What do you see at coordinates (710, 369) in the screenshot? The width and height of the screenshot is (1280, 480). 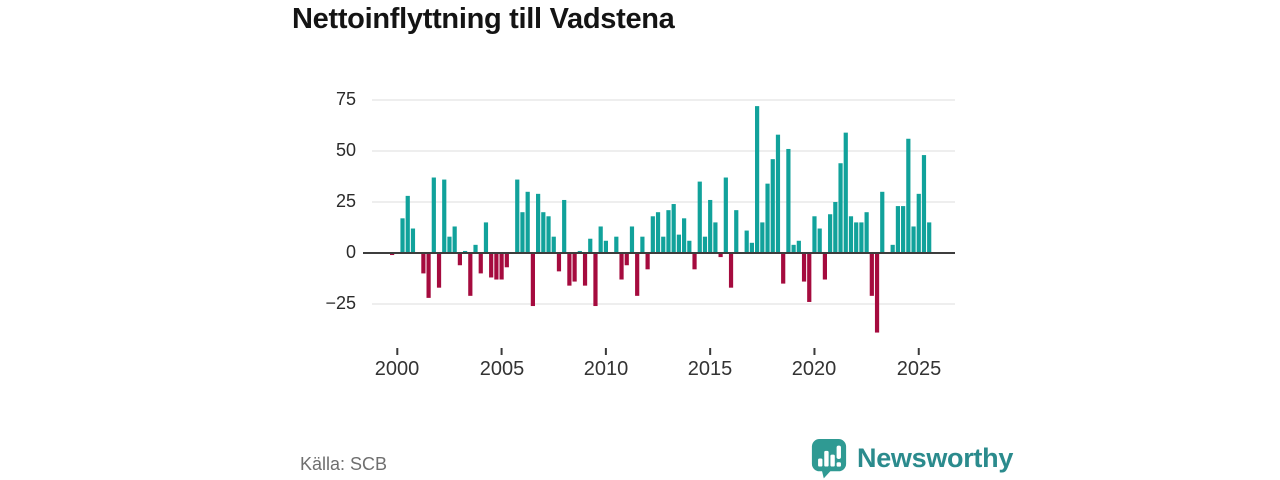 I see `x-axis-tick-label: 2015` at bounding box center [710, 369].